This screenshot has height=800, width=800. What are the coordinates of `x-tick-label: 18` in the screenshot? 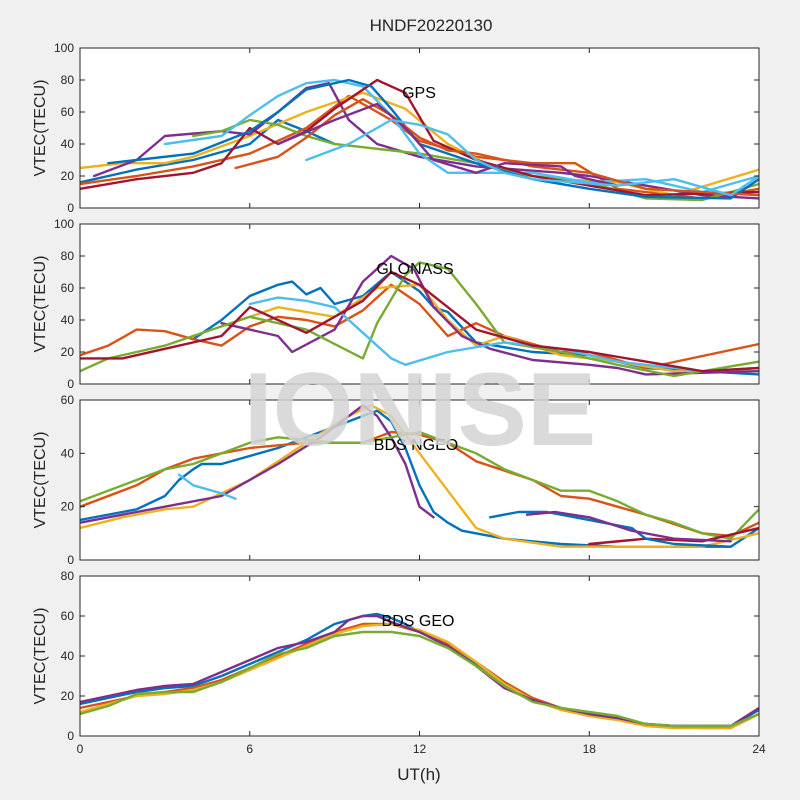 It's located at (590, 749).